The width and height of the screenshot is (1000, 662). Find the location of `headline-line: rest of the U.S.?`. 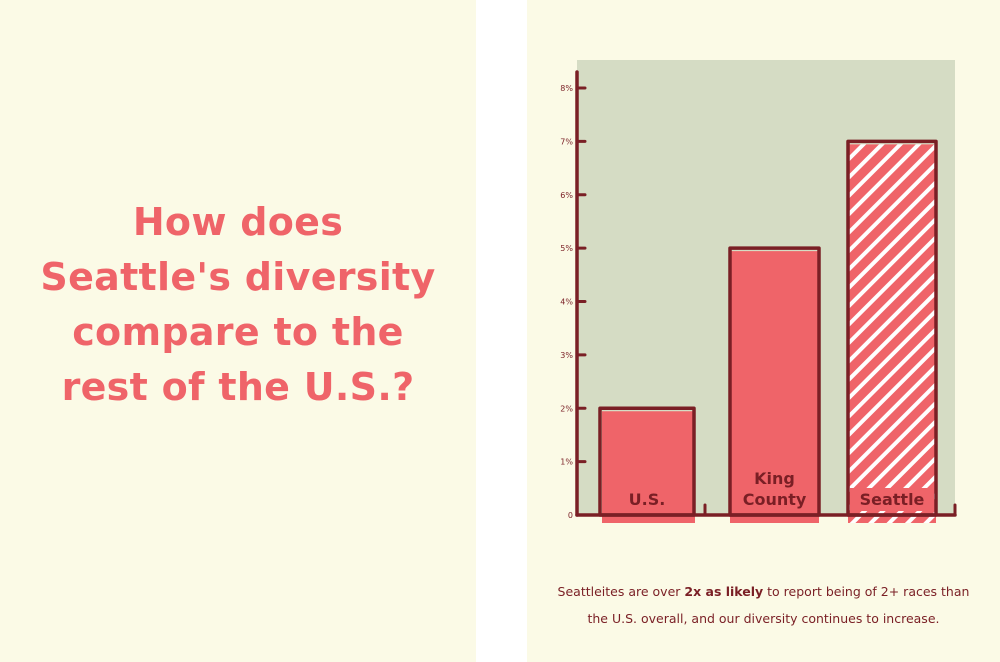

headline-line: rest of the U.S.? is located at coordinates (238, 387).